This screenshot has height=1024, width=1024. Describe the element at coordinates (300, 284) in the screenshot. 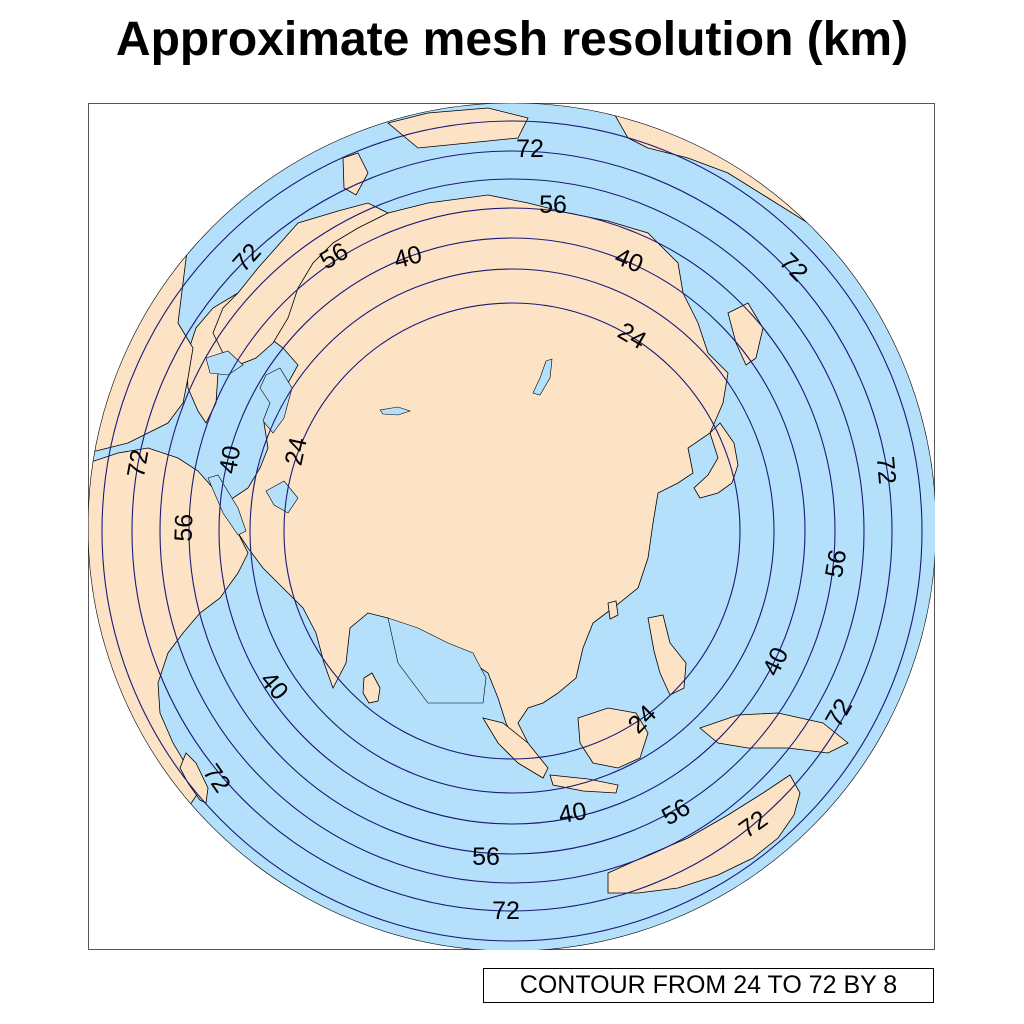

I see `land-europe` at that location.